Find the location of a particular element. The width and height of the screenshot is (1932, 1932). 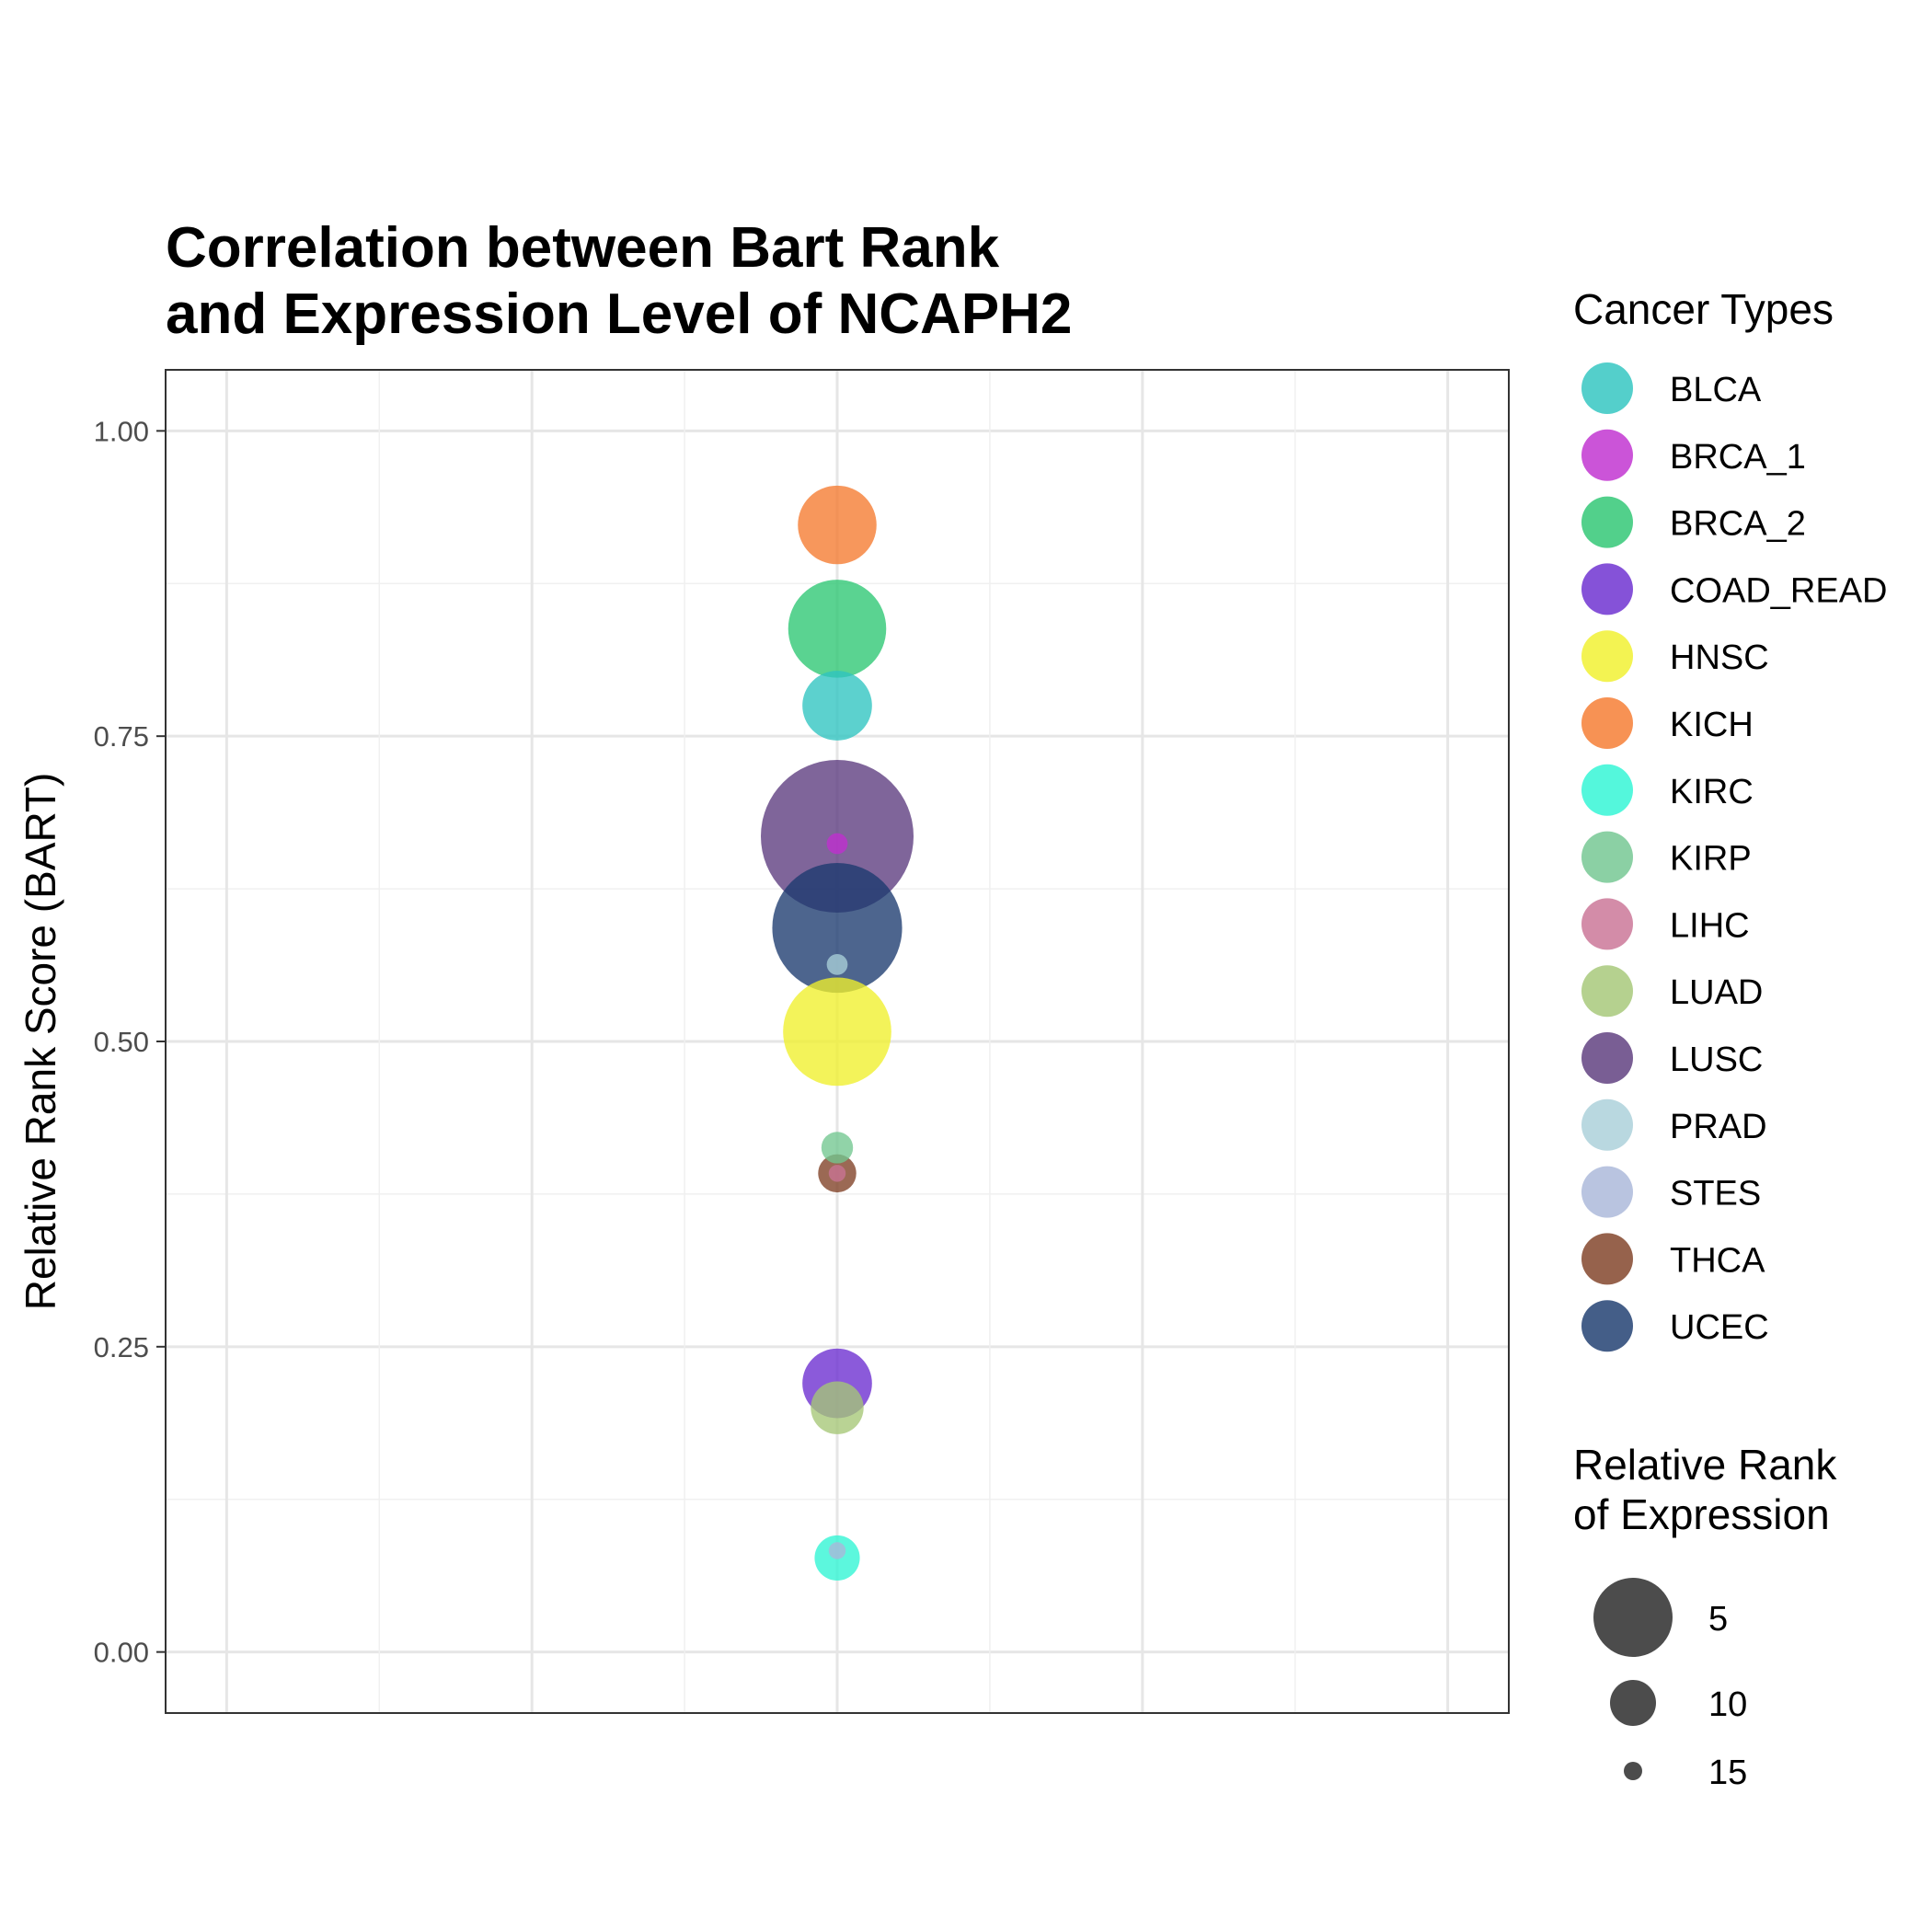

size-legend-label-15: 15 is located at coordinates (1727, 1773).